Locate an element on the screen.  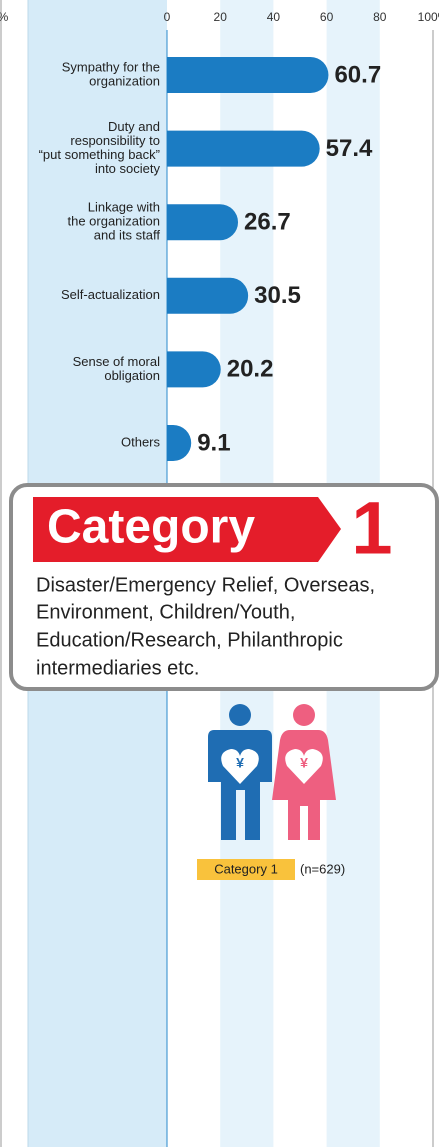
x-tick-label: 60 is located at coordinates (327, 17).